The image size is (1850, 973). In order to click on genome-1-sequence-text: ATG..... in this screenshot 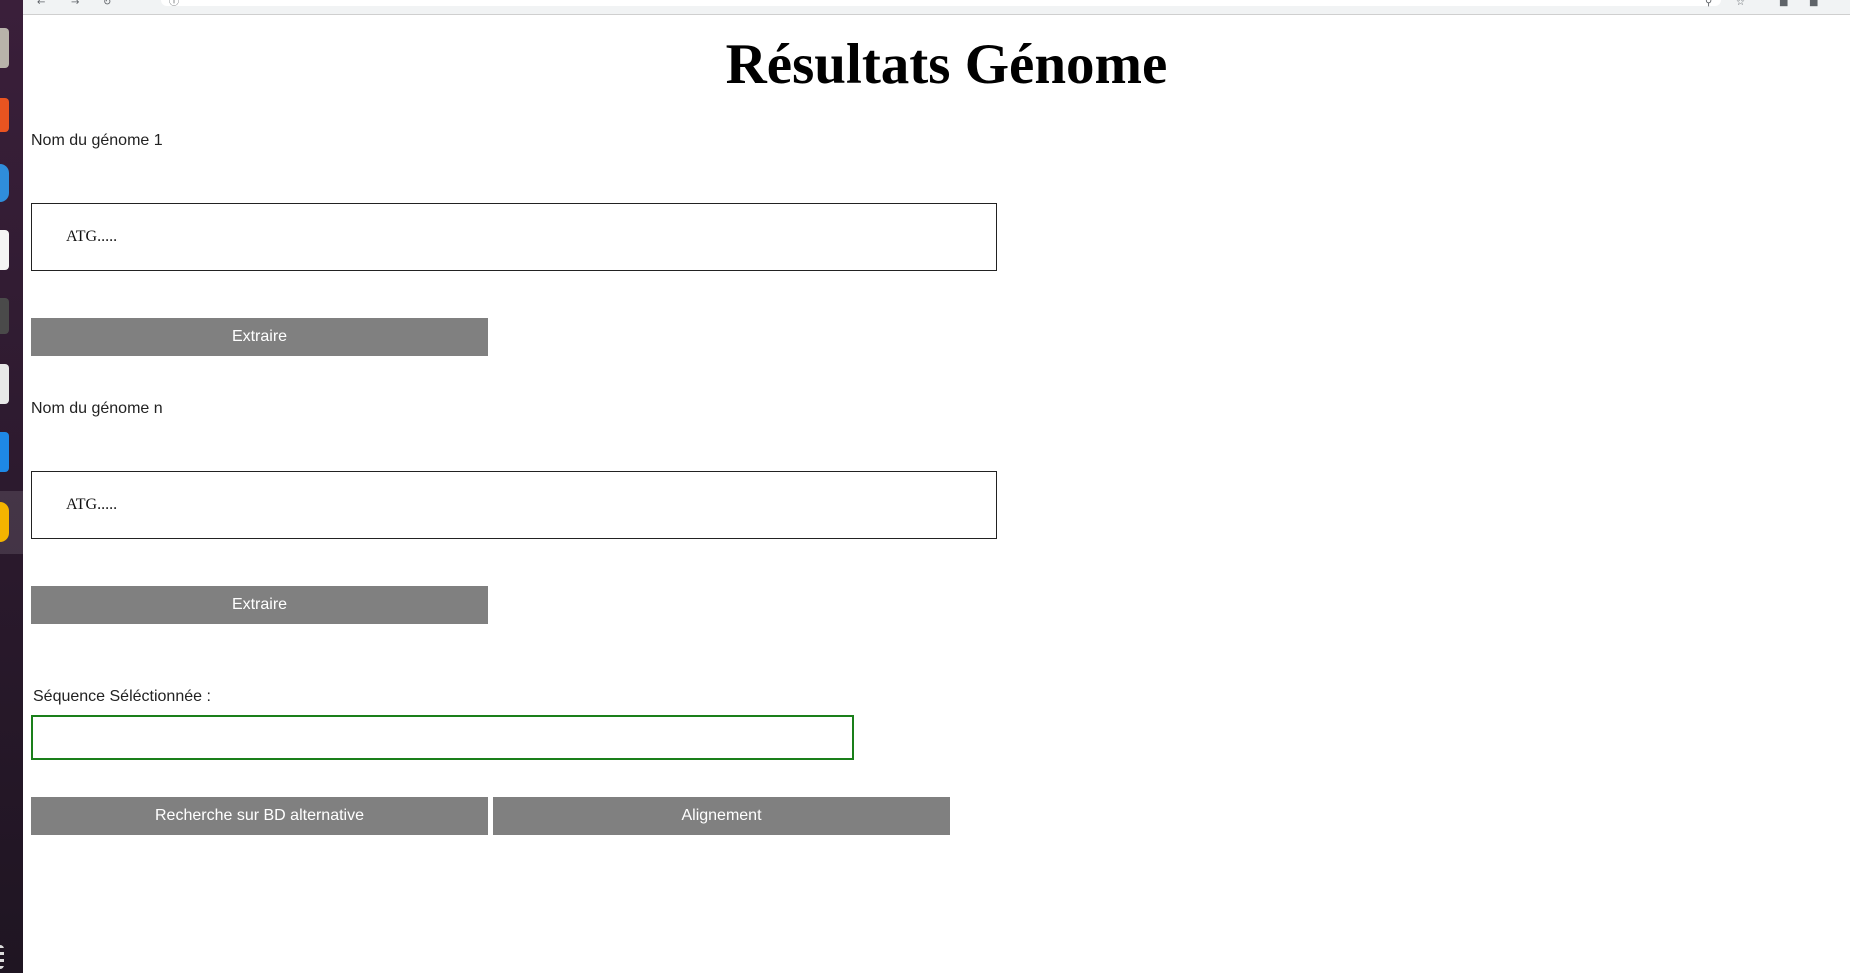, I will do `click(92, 236)`.